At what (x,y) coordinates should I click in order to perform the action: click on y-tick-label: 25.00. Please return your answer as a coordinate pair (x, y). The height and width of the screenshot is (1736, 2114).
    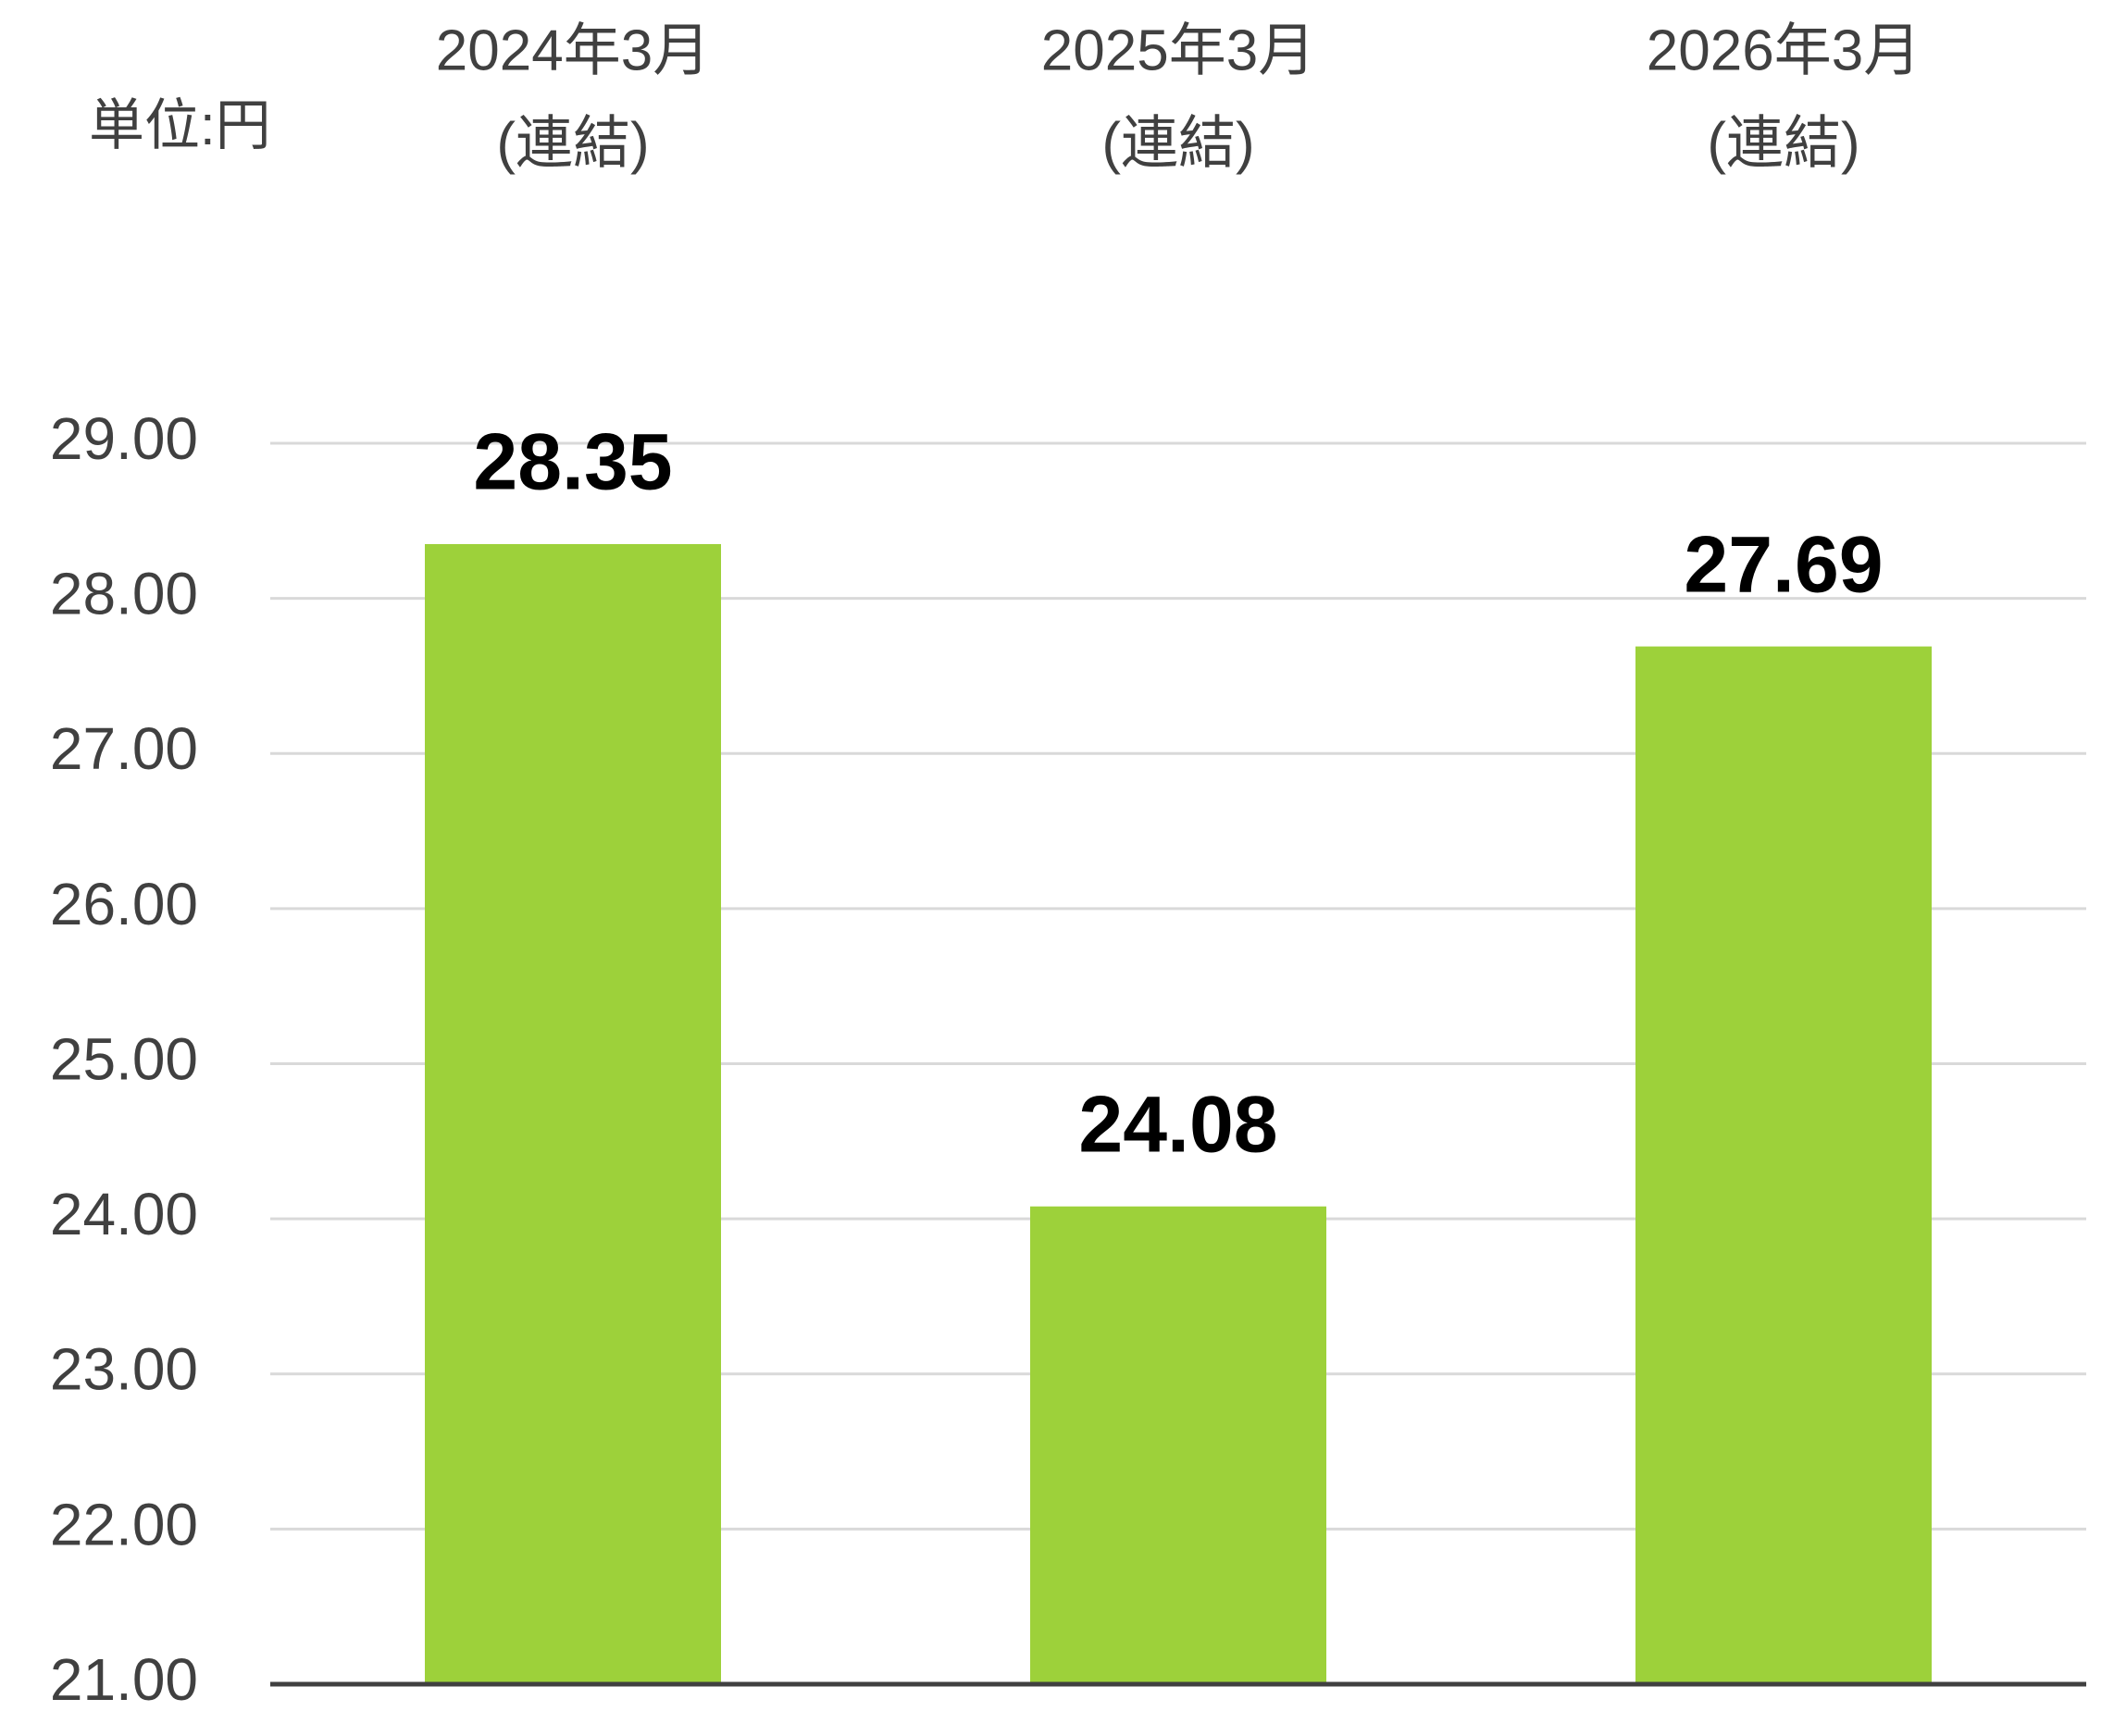
    Looking at the image, I should click on (124, 1058).